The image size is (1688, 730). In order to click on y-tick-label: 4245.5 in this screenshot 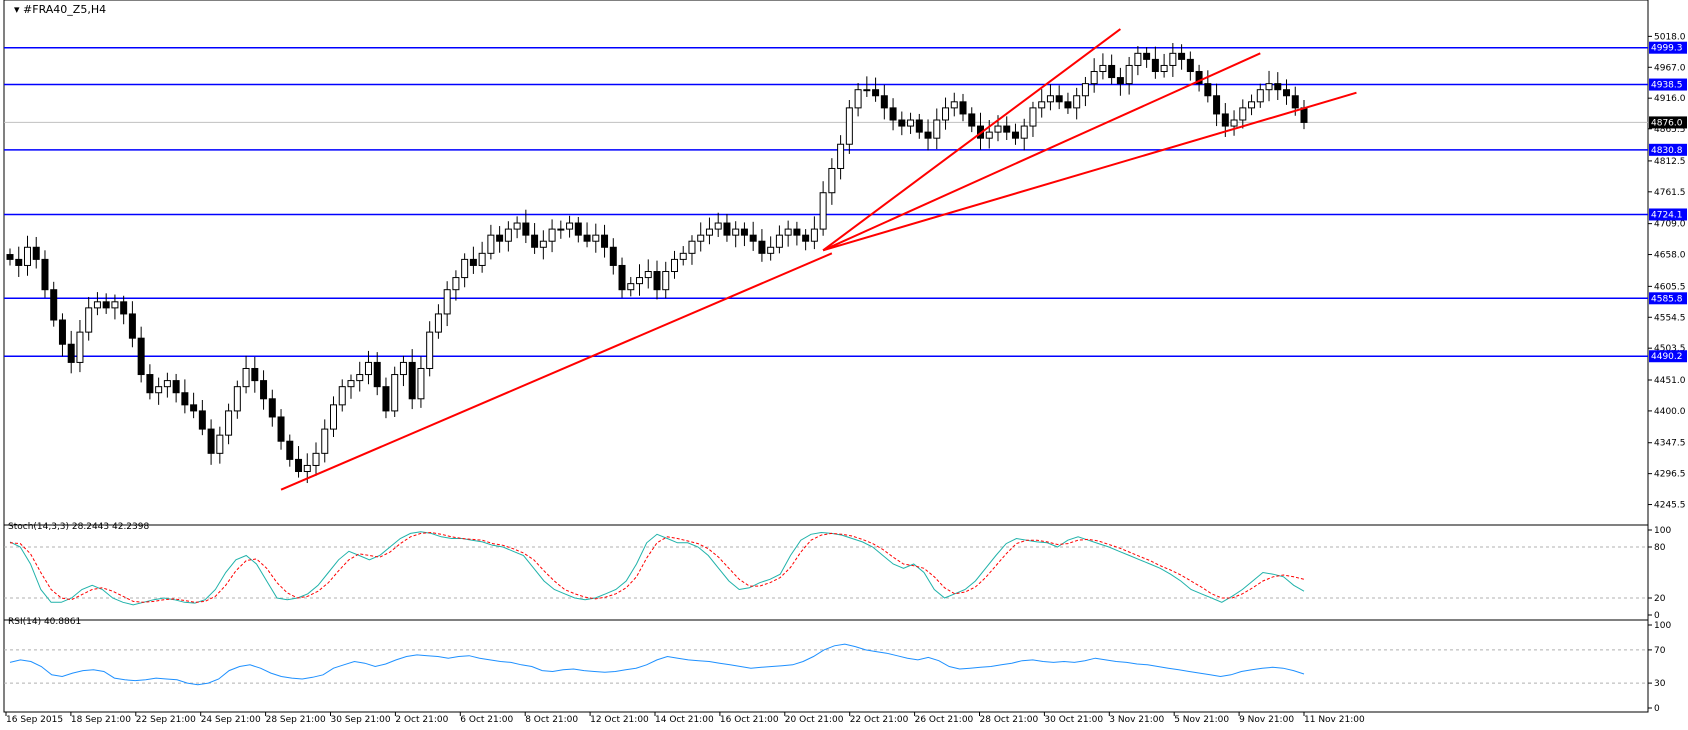, I will do `click(1670, 506)`.